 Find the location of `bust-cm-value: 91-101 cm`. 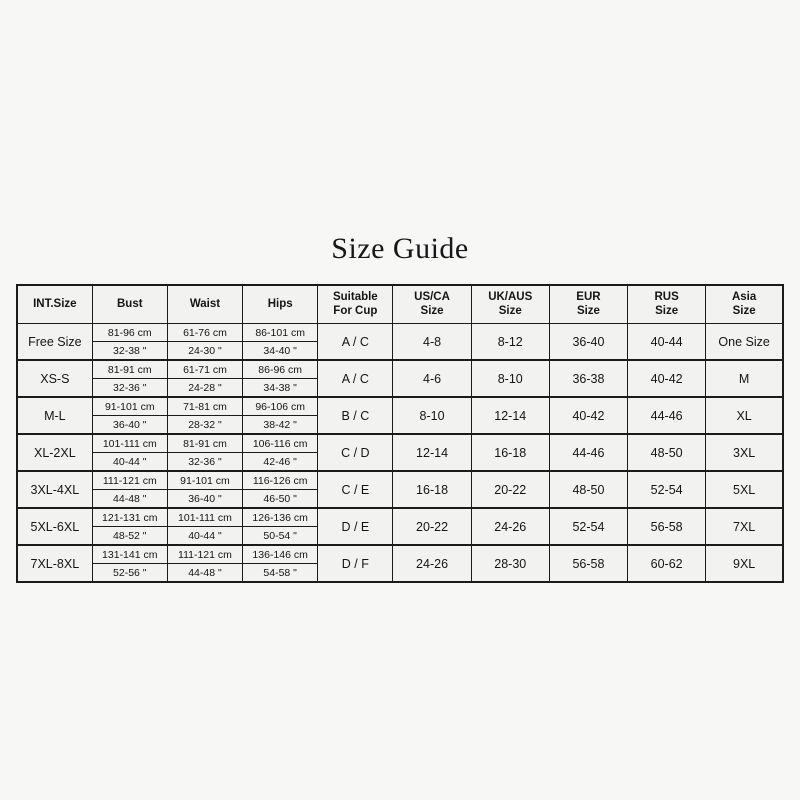

bust-cm-value: 91-101 cm is located at coordinates (129, 407).